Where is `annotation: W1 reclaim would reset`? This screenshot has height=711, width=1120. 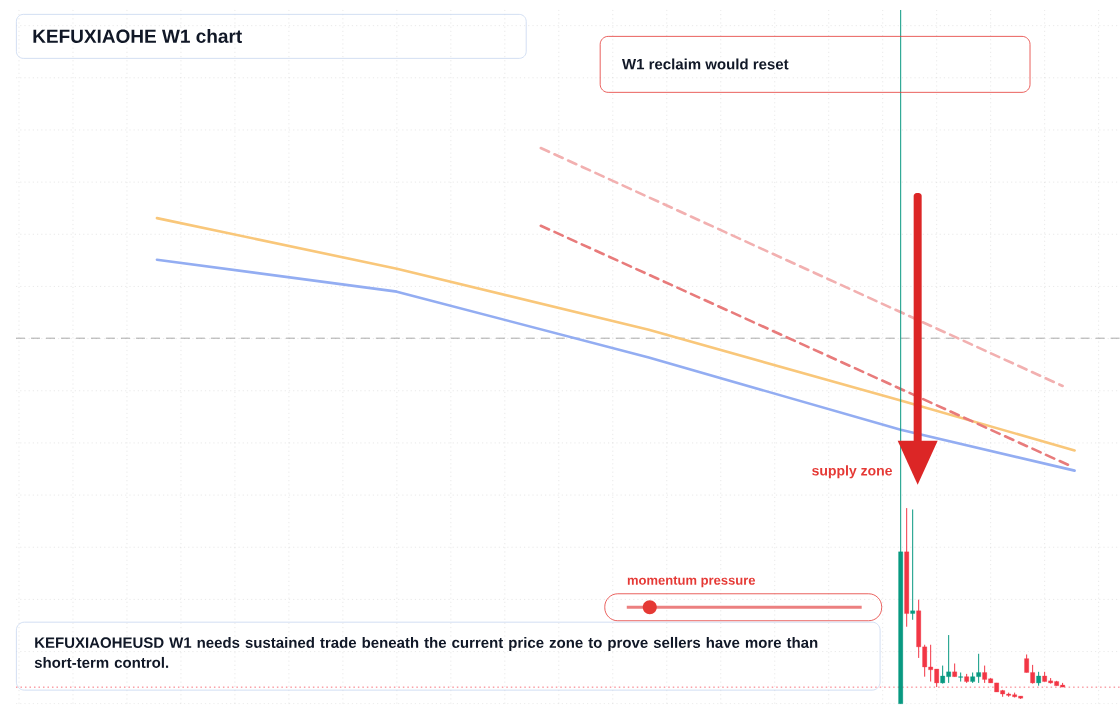
annotation: W1 reclaim would reset is located at coordinates (705, 64).